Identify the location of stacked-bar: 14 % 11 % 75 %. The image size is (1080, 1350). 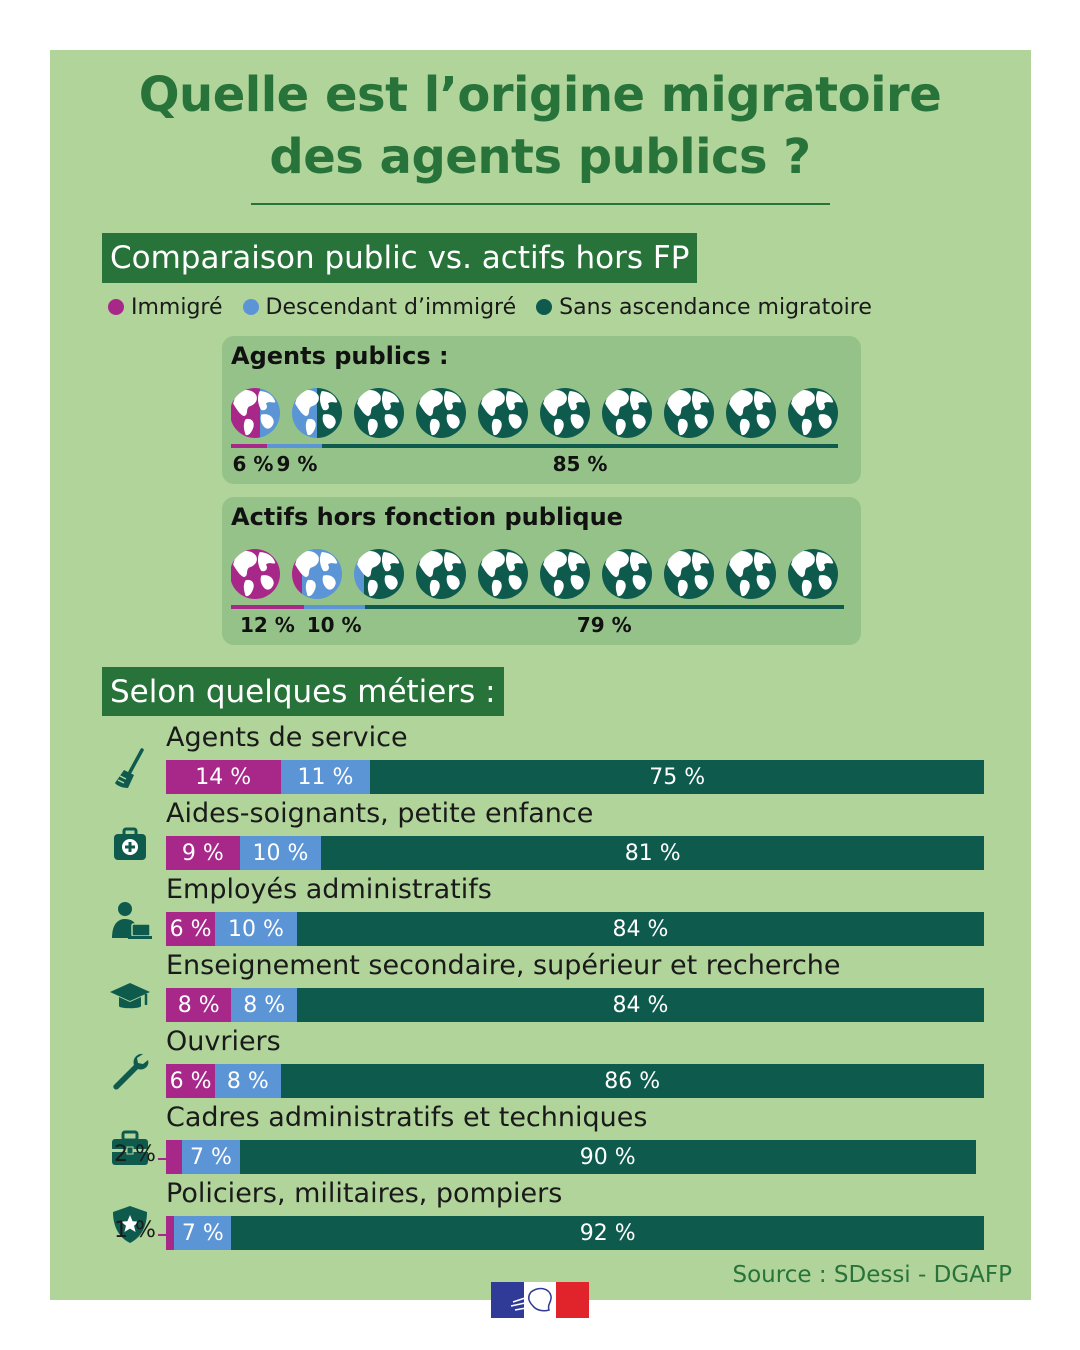
(575, 777).